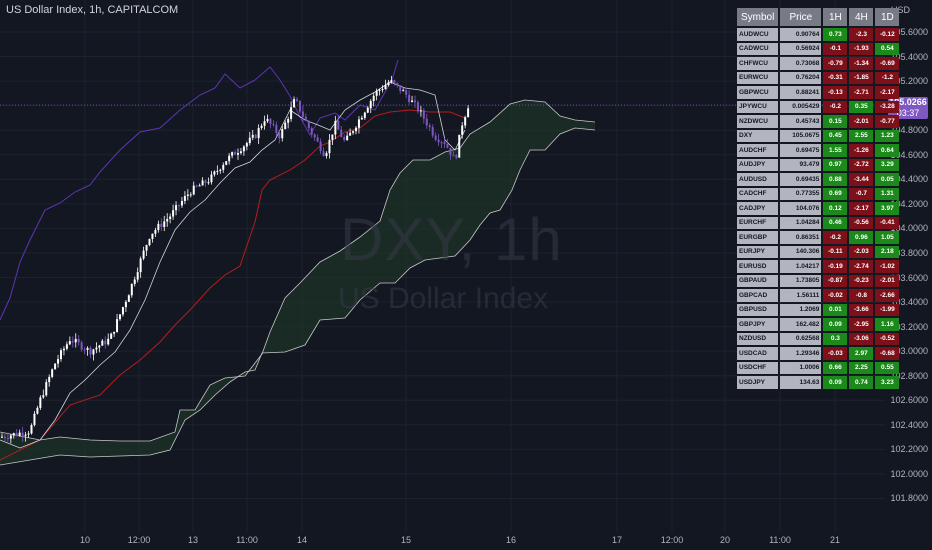  What do you see at coordinates (909, 473) in the screenshot?
I see `price-tick-label: 102.0000` at bounding box center [909, 473].